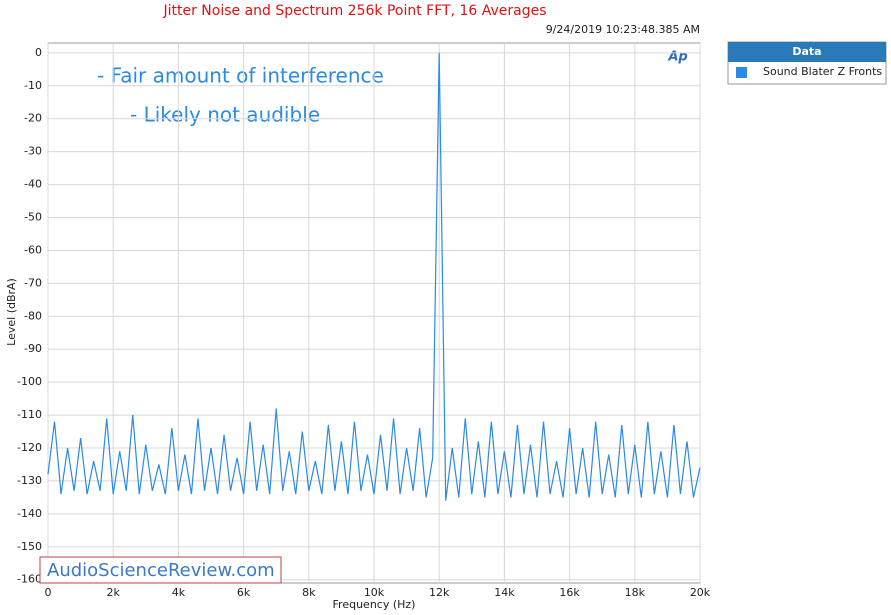  I want to click on y-tick-label: -120, so click(29, 447).